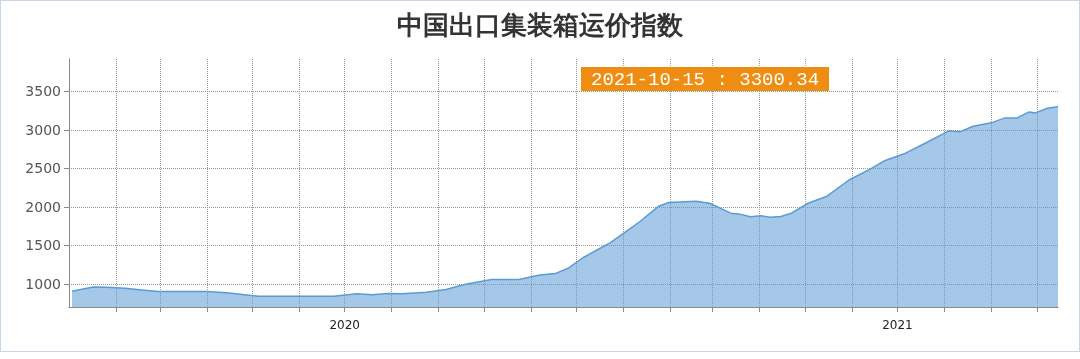 The width and height of the screenshot is (1080, 359). What do you see at coordinates (43, 129) in the screenshot?
I see `y-tick-label: 3000` at bounding box center [43, 129].